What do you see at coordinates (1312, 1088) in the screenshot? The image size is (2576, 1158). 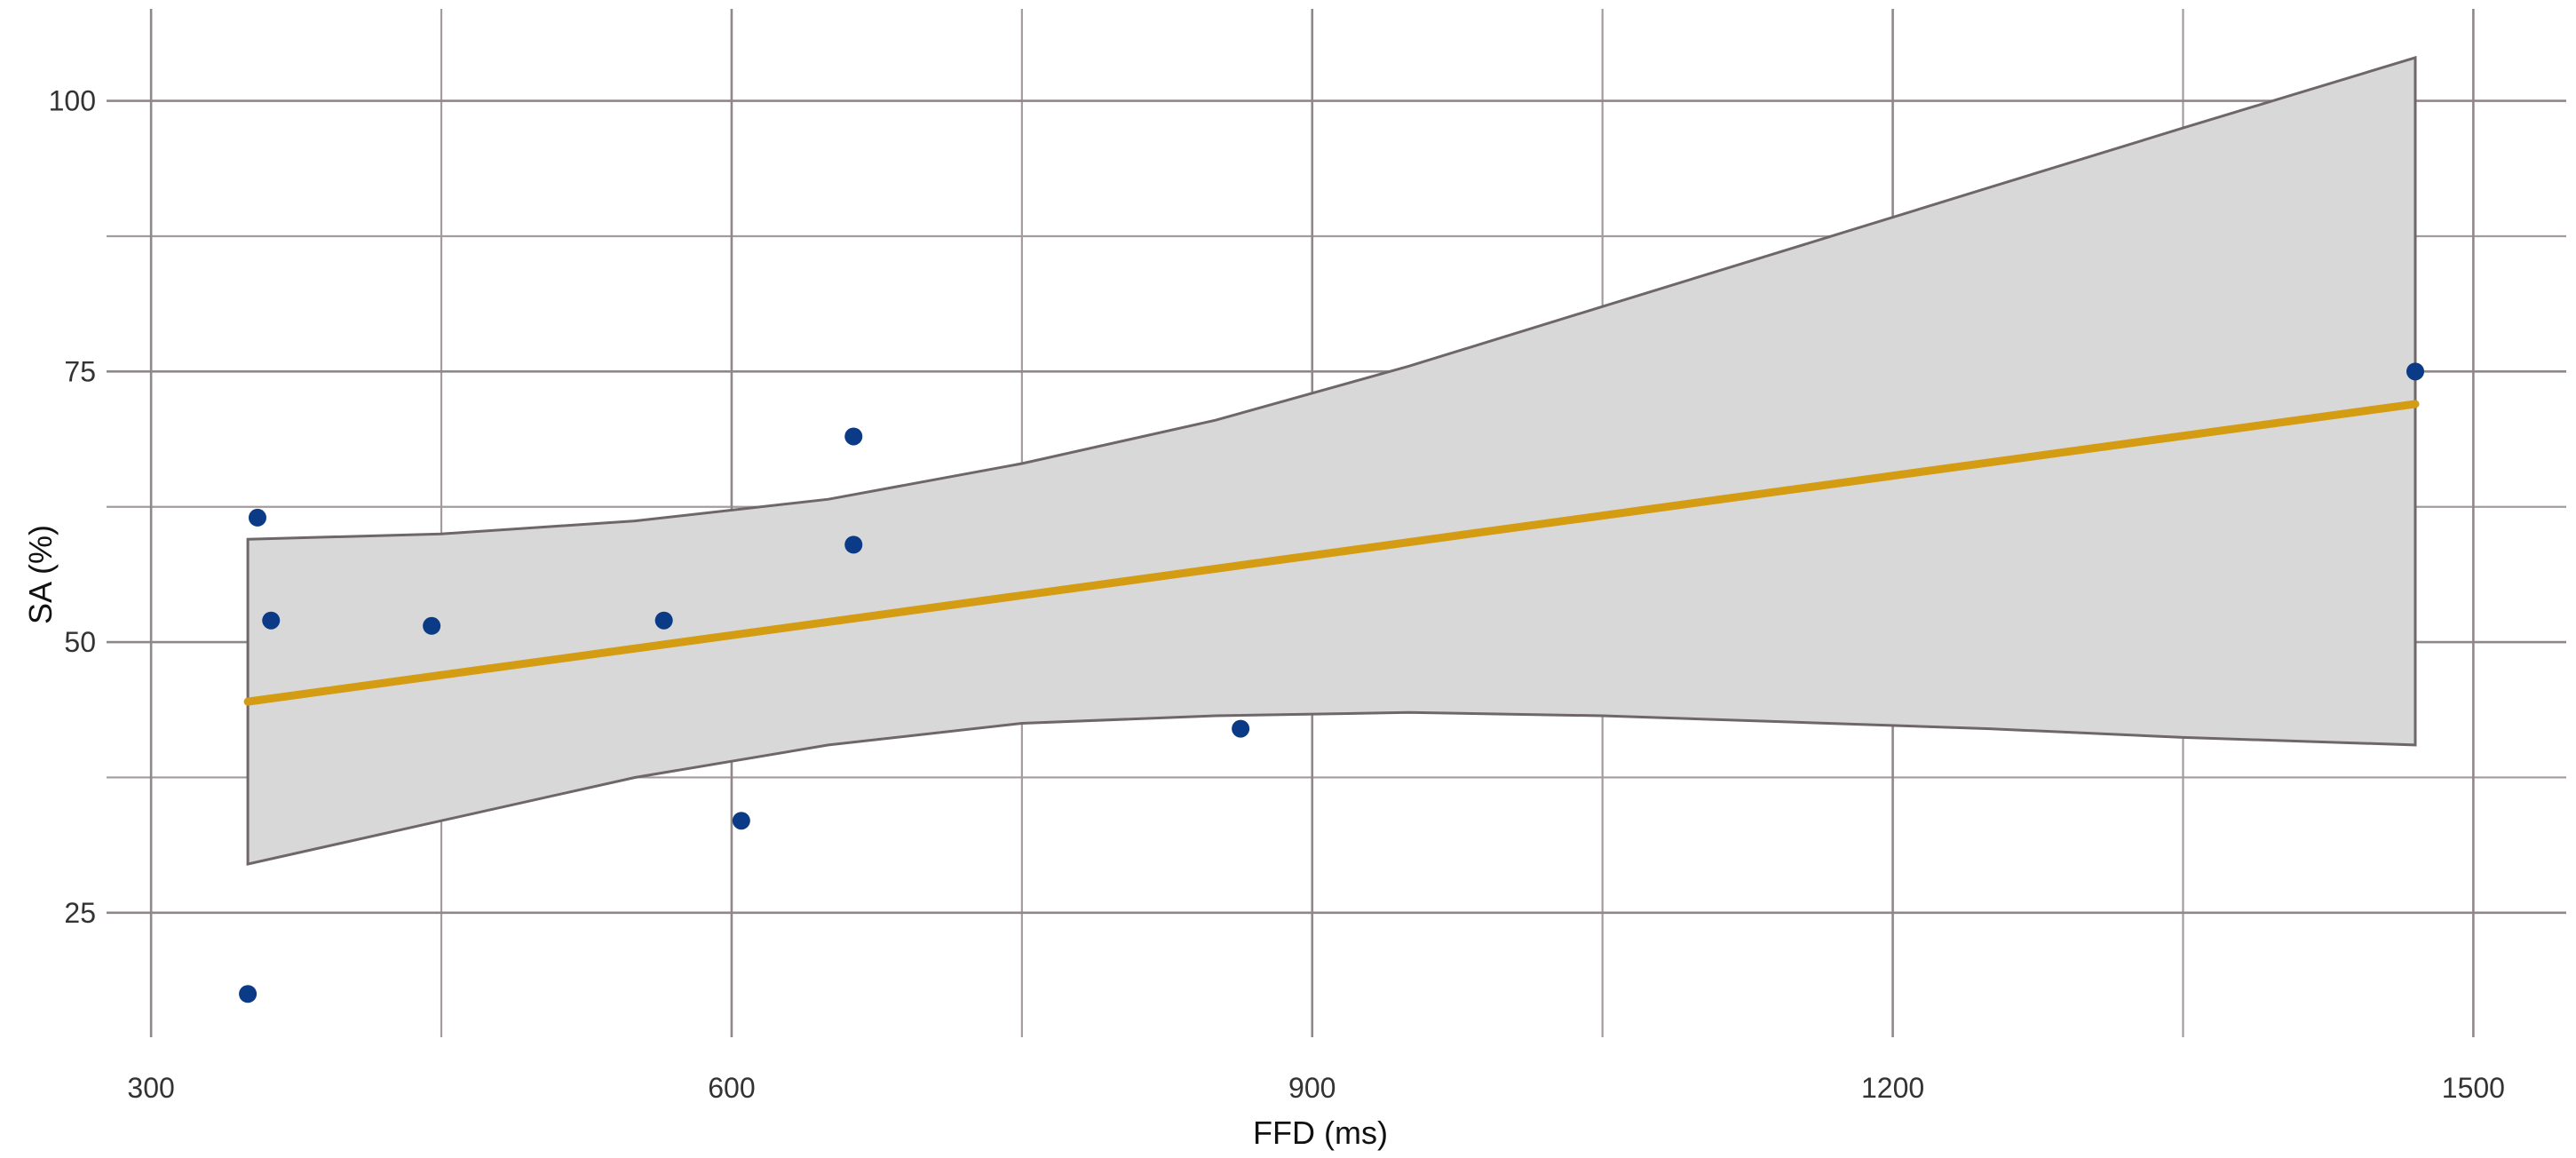 I see `x-tick-label: 900` at bounding box center [1312, 1088].